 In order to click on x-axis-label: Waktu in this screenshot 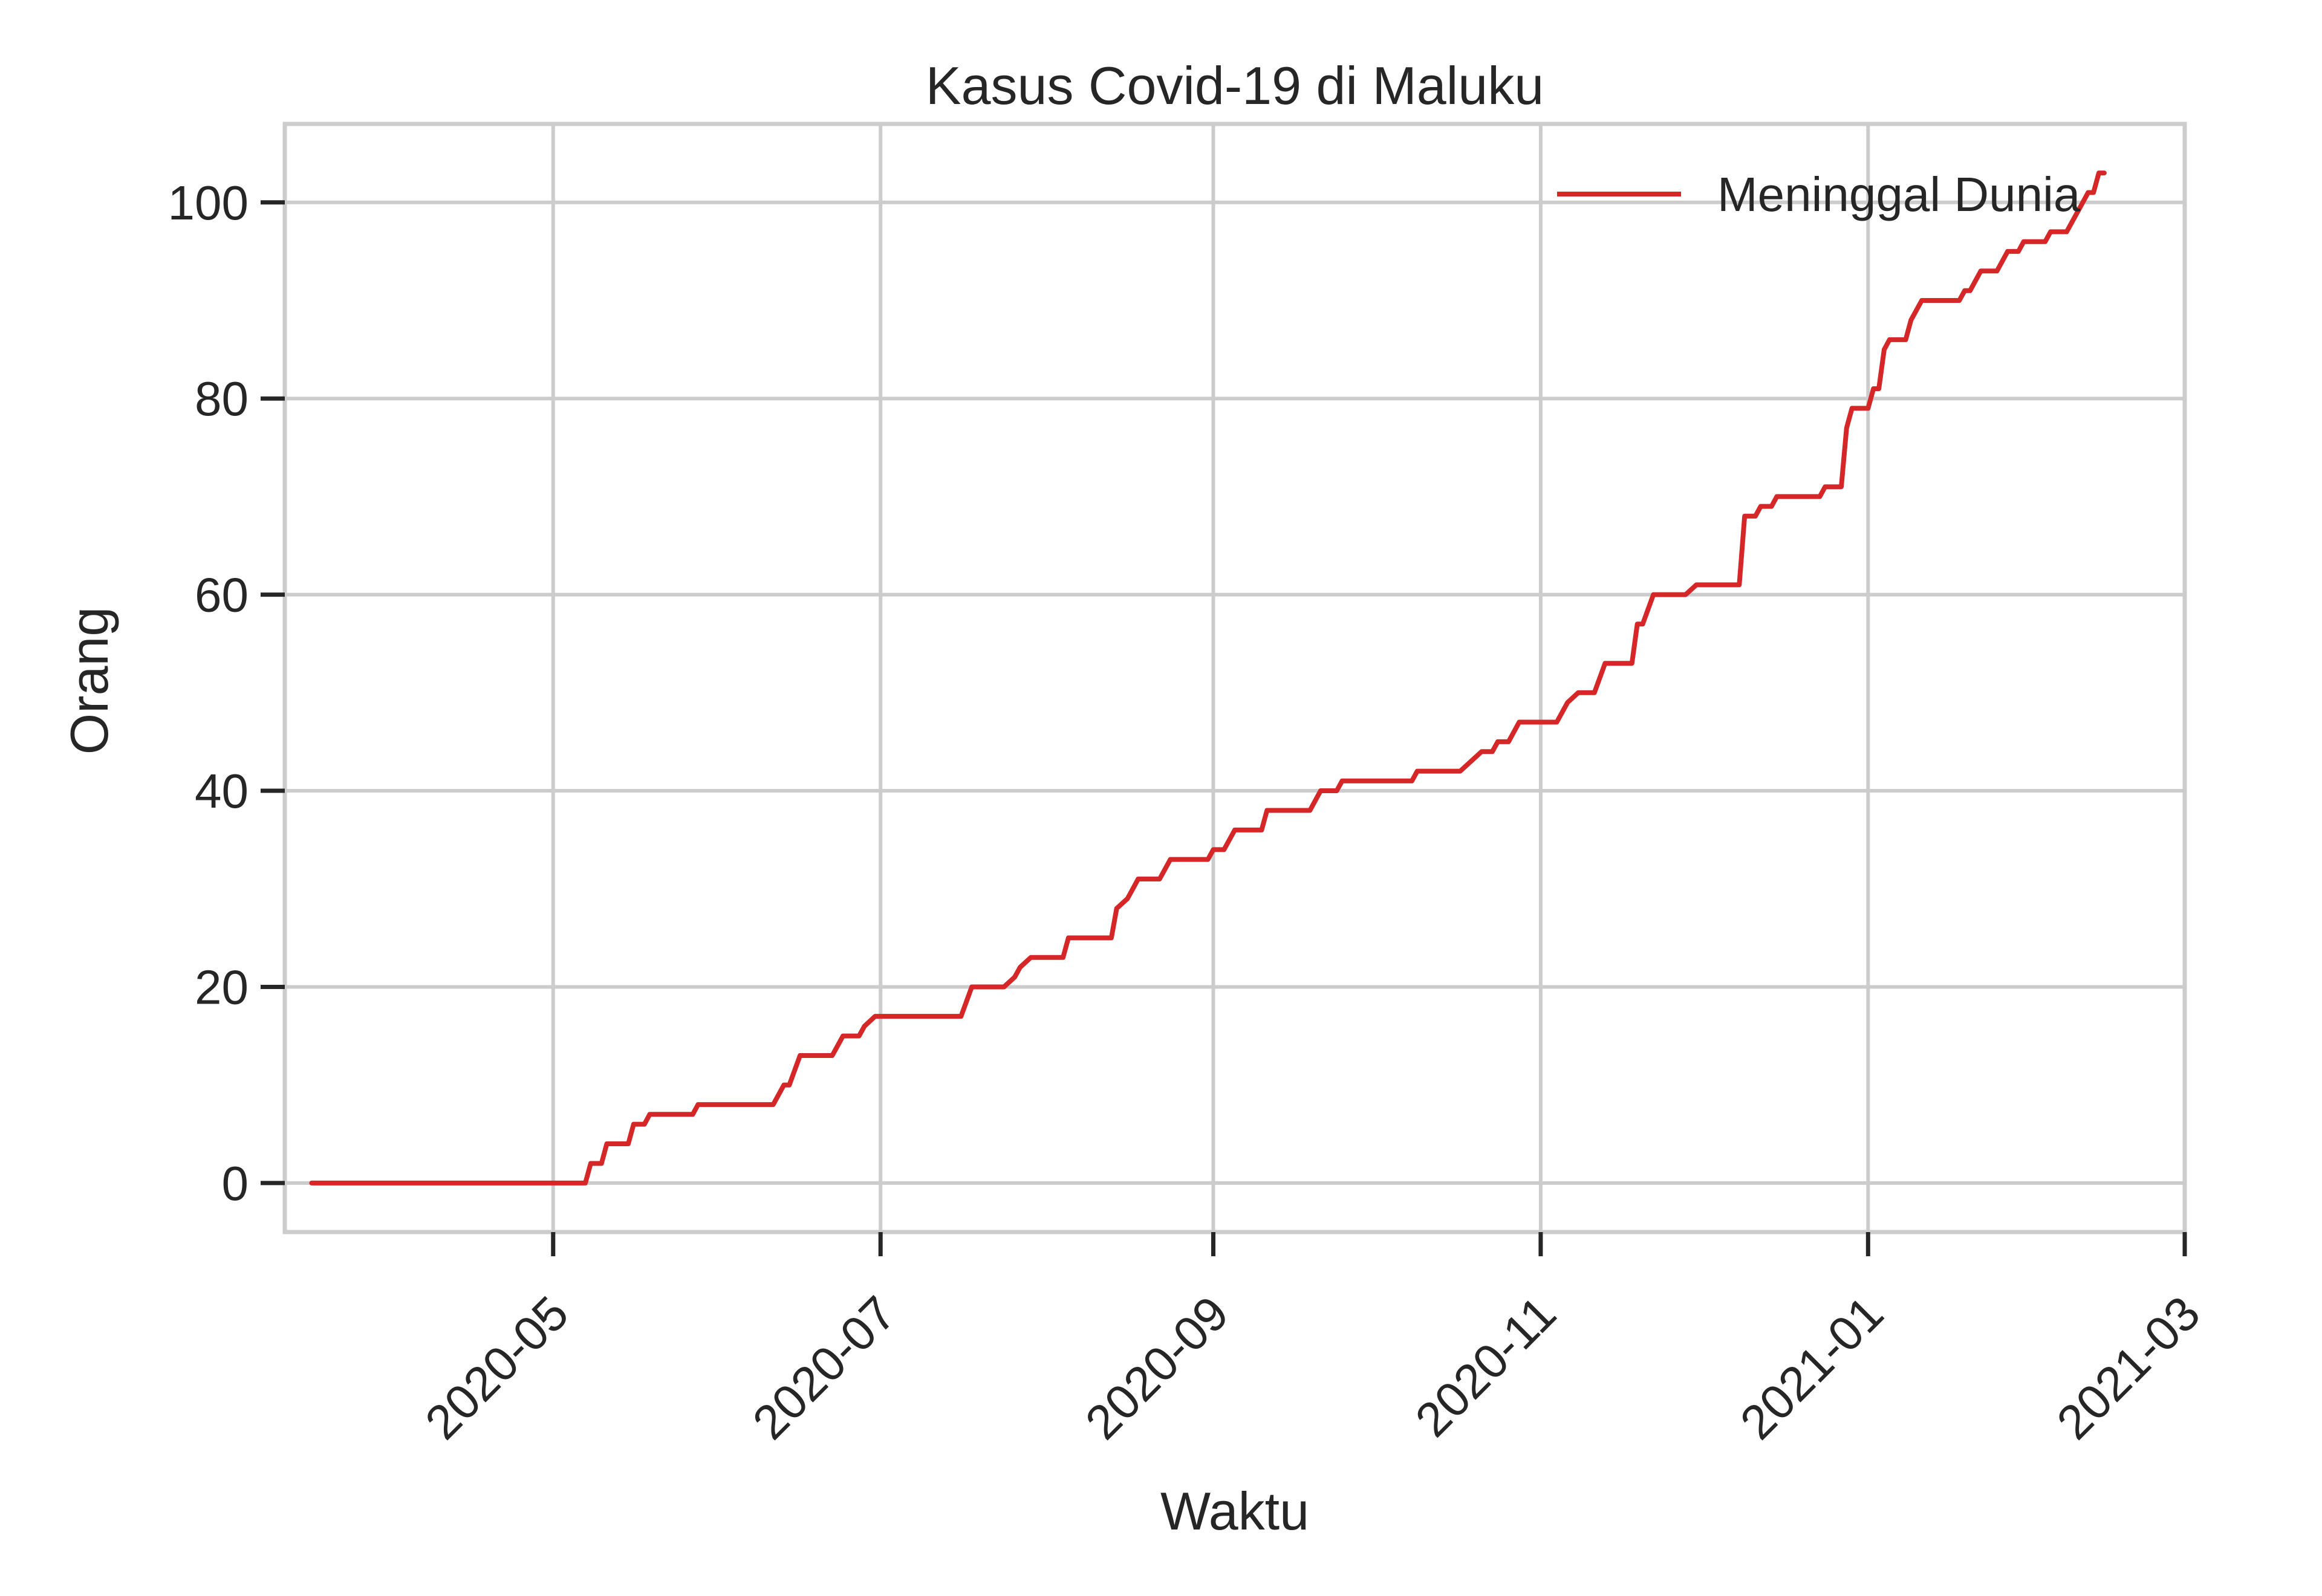, I will do `click(1234, 1511)`.